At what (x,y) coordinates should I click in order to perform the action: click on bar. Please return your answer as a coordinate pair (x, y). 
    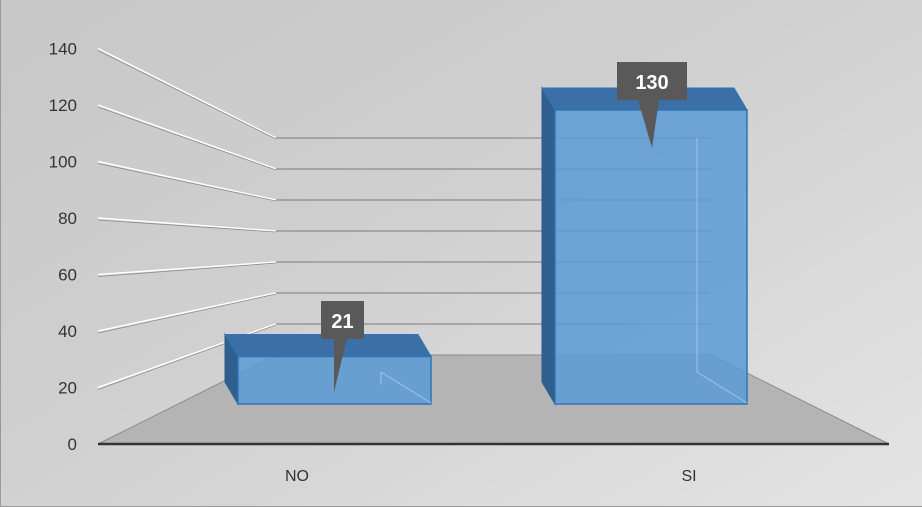
    Looking at the image, I should click on (651, 257).